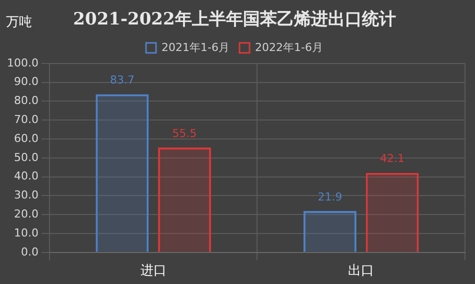  What do you see at coordinates (19, 22) in the screenshot?
I see `y-axis-title: 万吨` at bounding box center [19, 22].